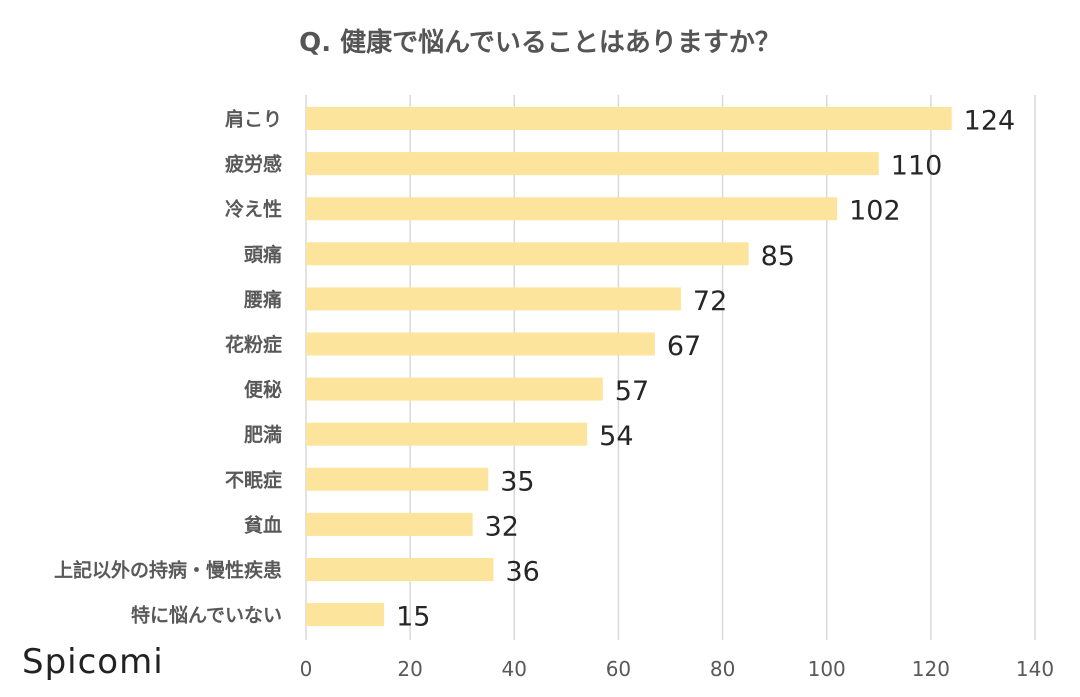  Describe the element at coordinates (502, 526) in the screenshot. I see `value-label: 32` at that location.